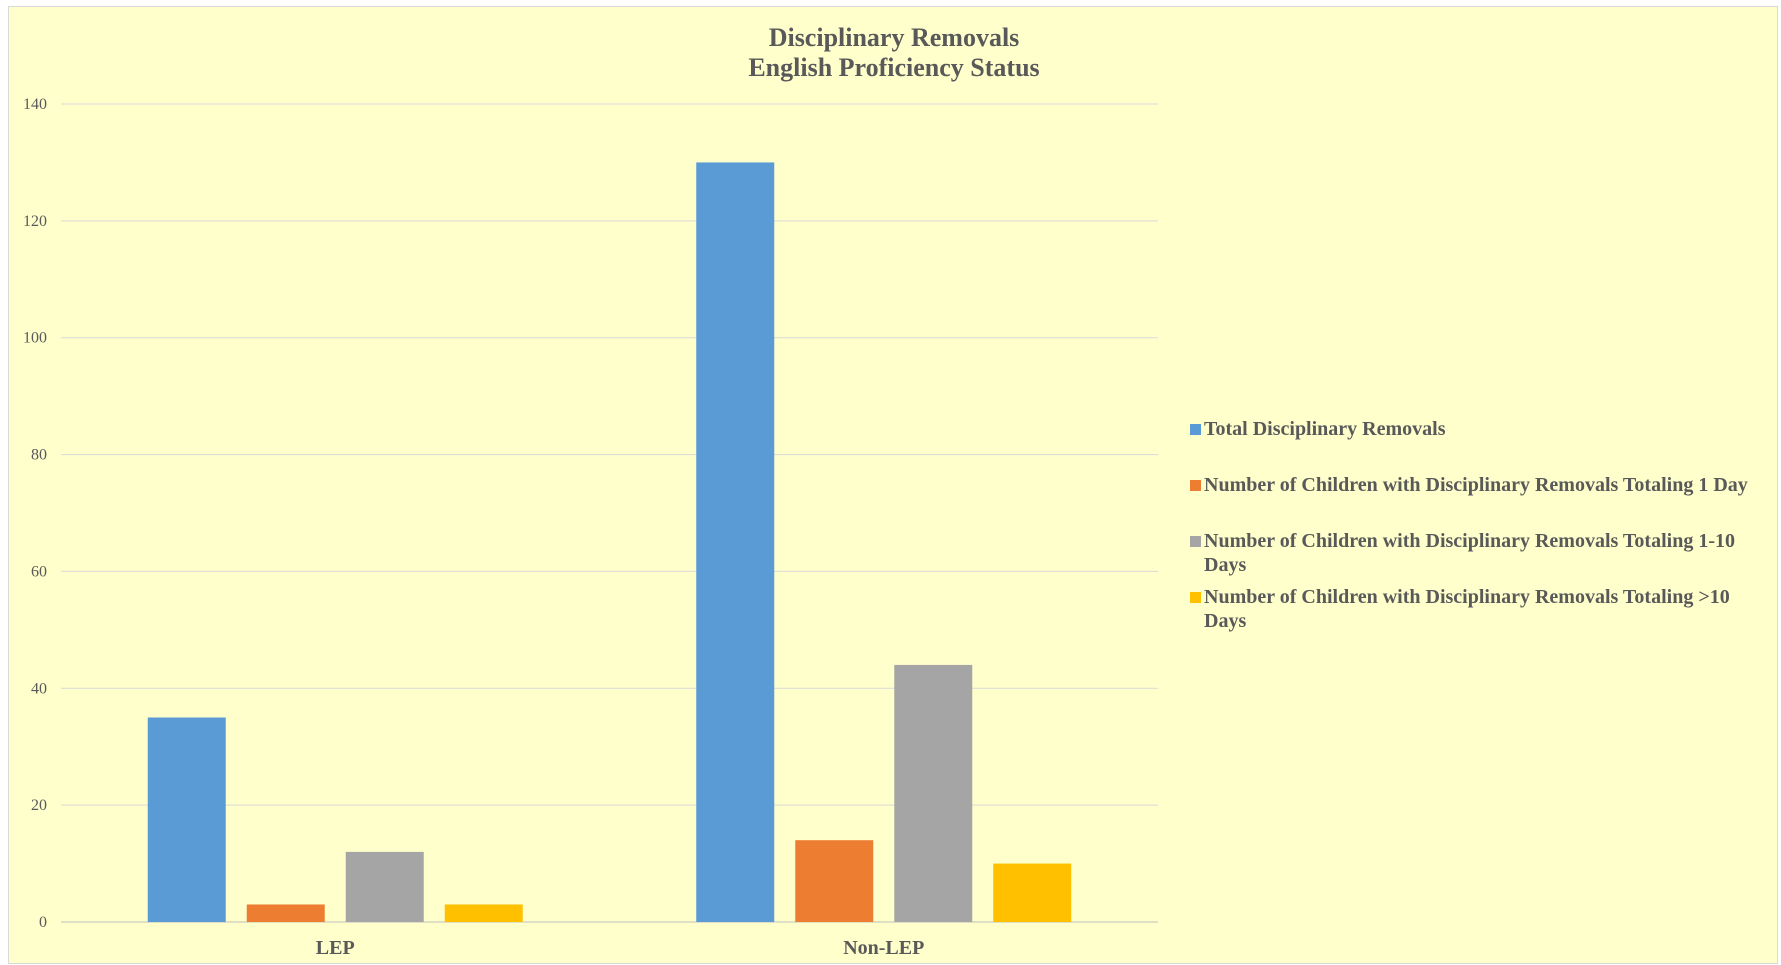 The width and height of the screenshot is (1781, 965). I want to click on y-tick-label: 60, so click(39, 571).